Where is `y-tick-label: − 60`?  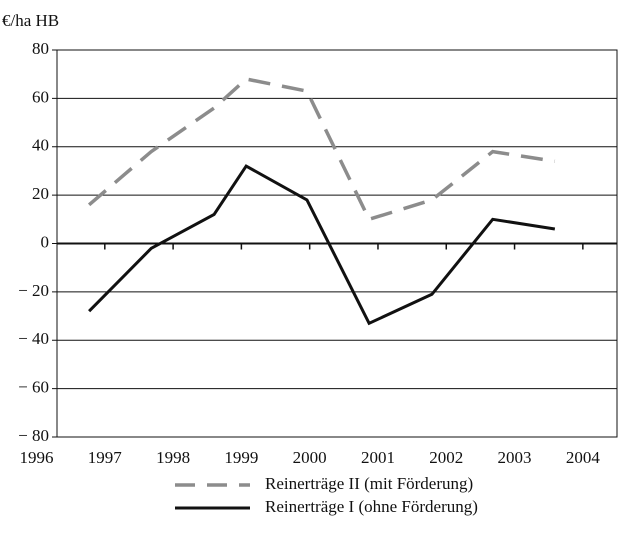
y-tick-label: − 60 is located at coordinates (33, 387).